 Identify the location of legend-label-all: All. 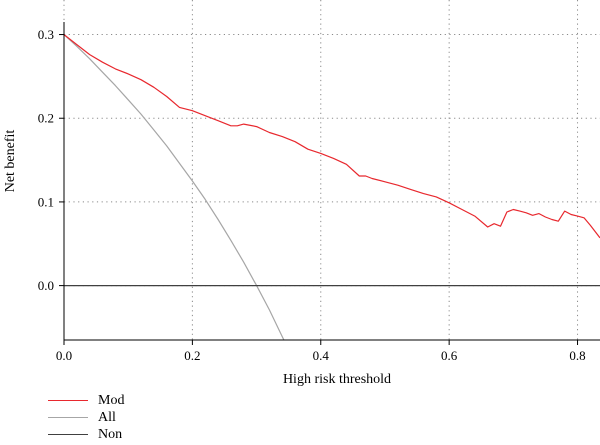
(107, 417).